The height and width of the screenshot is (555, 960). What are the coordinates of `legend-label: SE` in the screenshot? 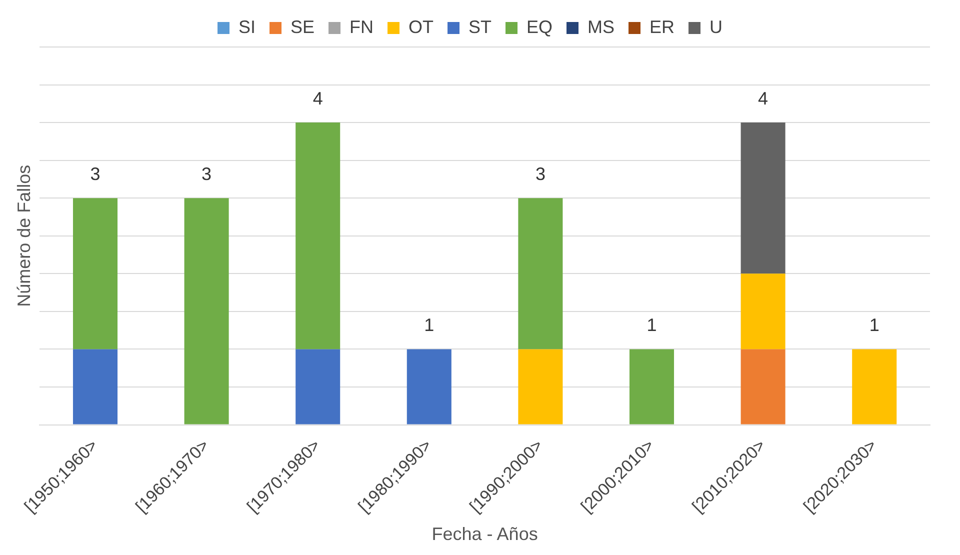 It's located at (302, 26).